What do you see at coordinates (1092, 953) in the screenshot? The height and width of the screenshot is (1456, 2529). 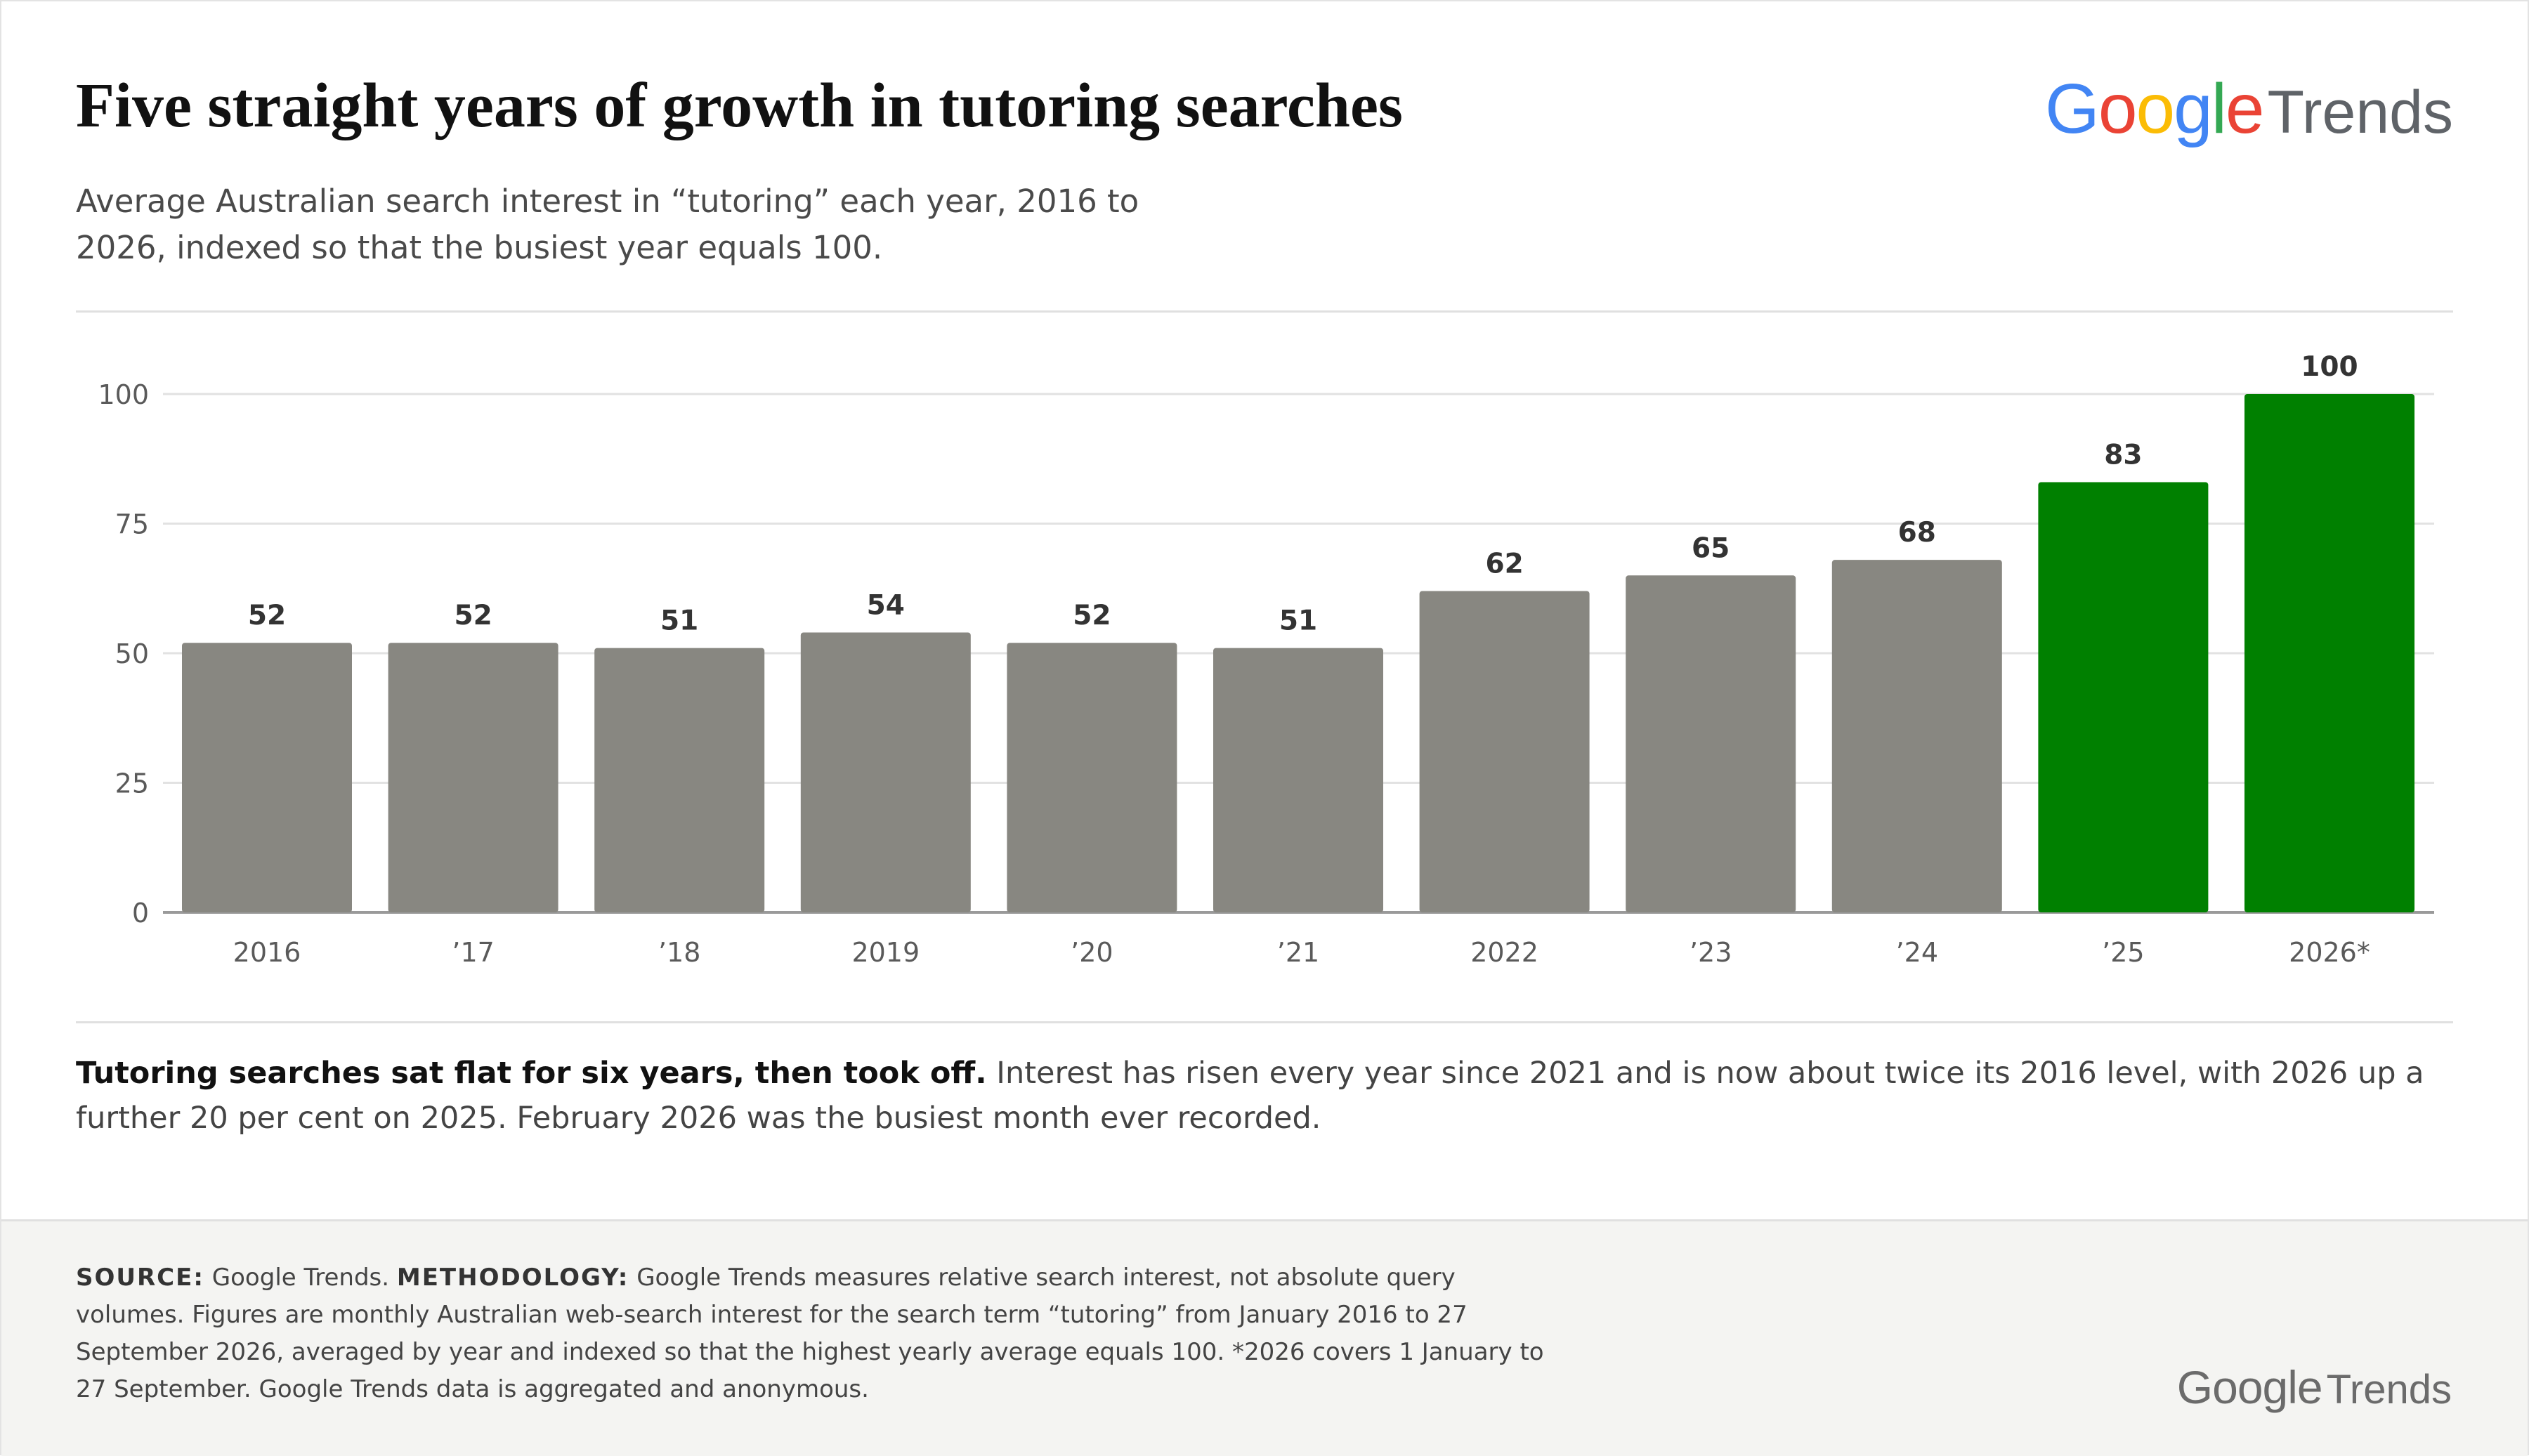 I see `x-tick-label: ’20` at bounding box center [1092, 953].